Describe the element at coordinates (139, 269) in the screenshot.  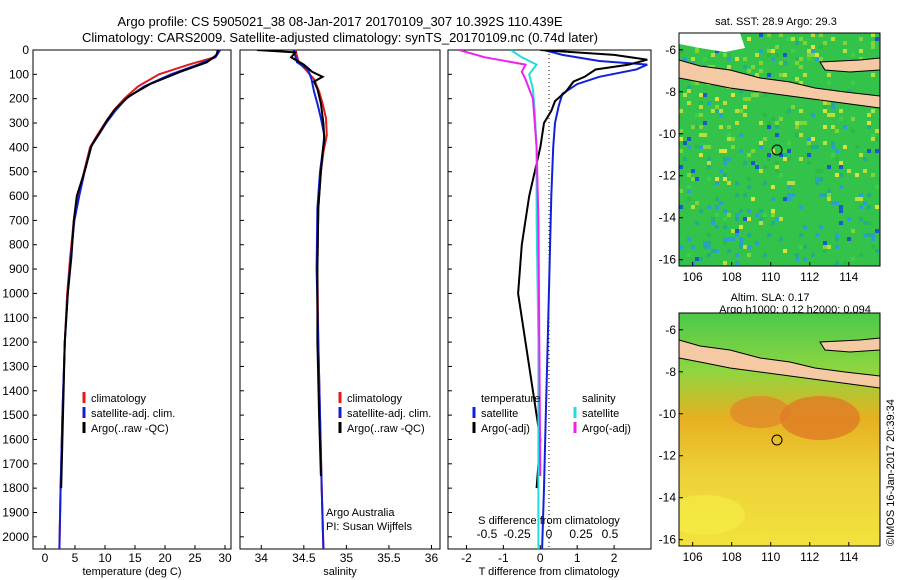
I see `temperature-profile-series-argo-raw-qc-` at that location.